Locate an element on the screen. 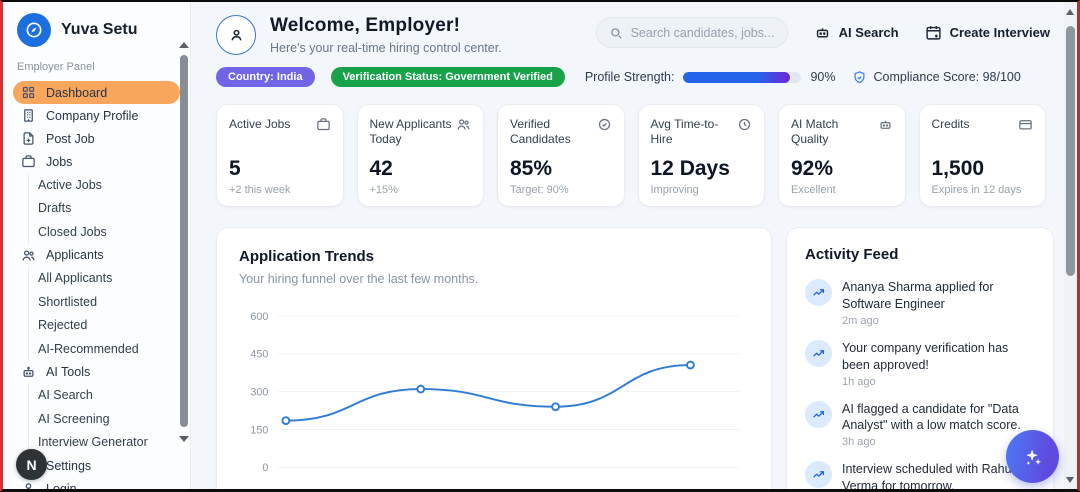 Image resolution: width=1080 pixels, height=492 pixels. sidebar-item-label: AI Tools is located at coordinates (68, 372).